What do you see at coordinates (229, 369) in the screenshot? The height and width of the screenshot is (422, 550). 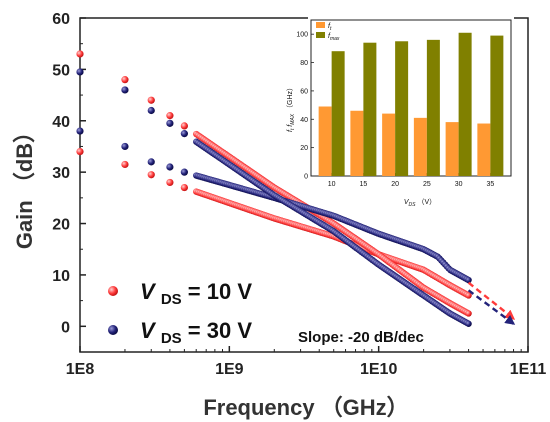 I see `x-tick-label: 1E9` at bounding box center [229, 369].